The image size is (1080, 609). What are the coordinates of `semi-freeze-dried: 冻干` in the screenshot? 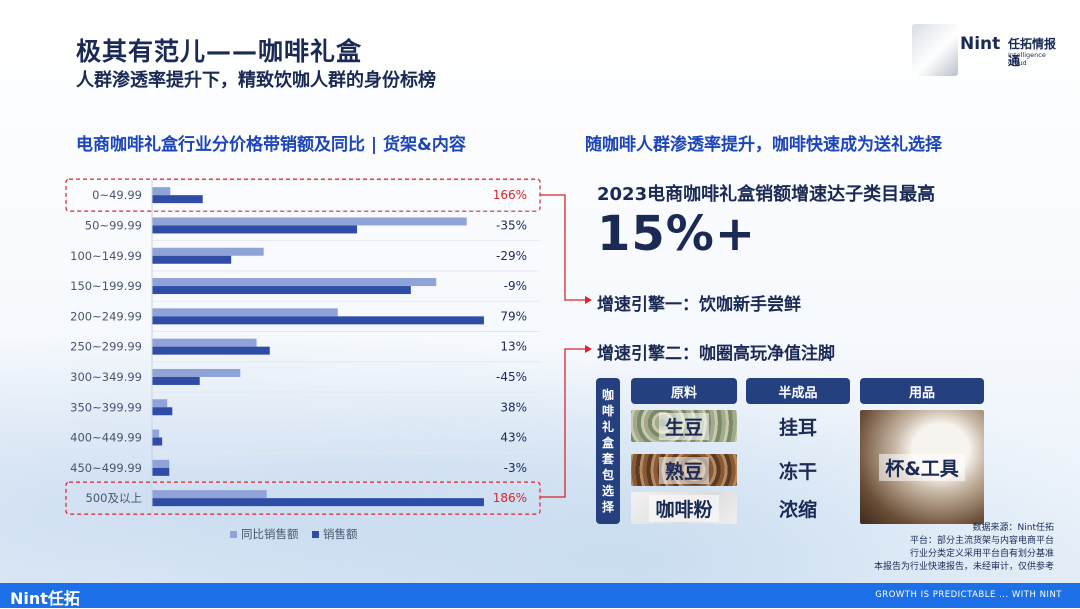 It's located at (797, 471).